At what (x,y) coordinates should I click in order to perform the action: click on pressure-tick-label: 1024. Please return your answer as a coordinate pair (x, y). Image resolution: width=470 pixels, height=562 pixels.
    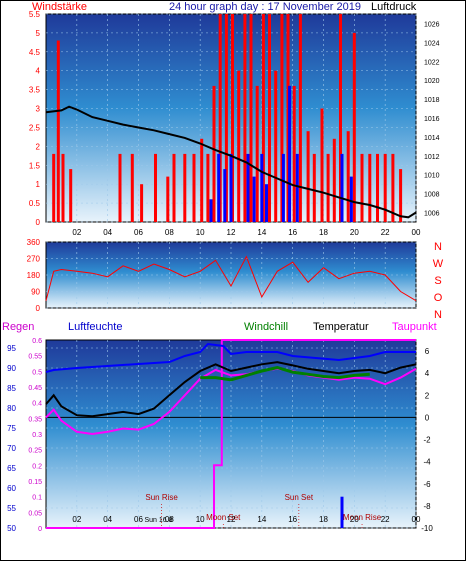
    Looking at the image, I should click on (432, 43).